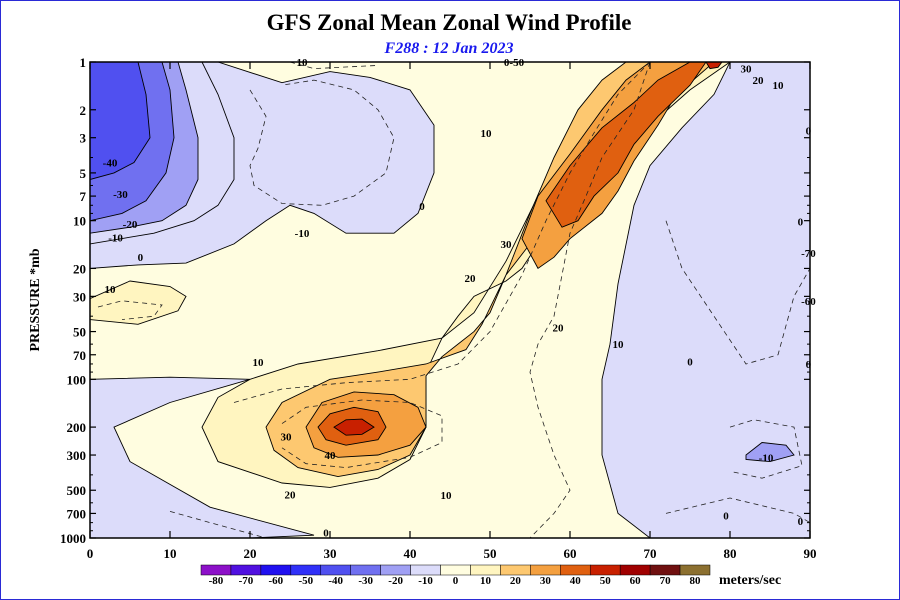 The image size is (900, 600). Describe the element at coordinates (83, 173) in the screenshot. I see `y-tick-label: 5` at that location.